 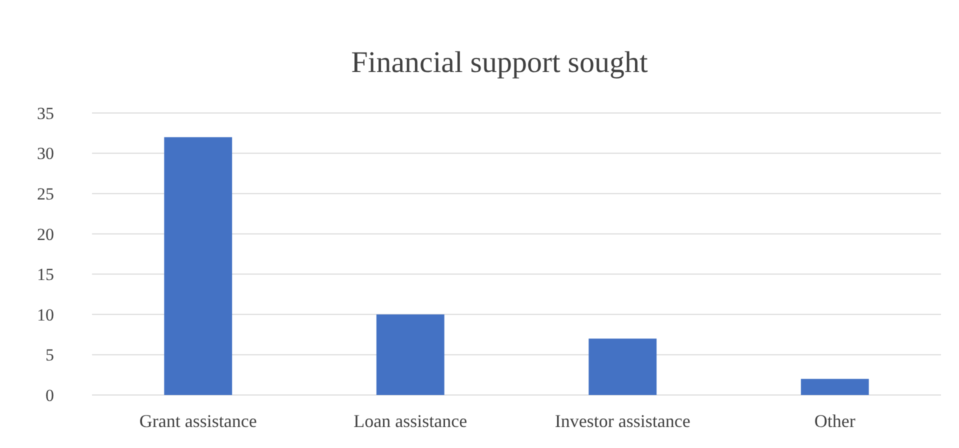 I want to click on chart-title: Financial support sought, so click(x=499, y=62).